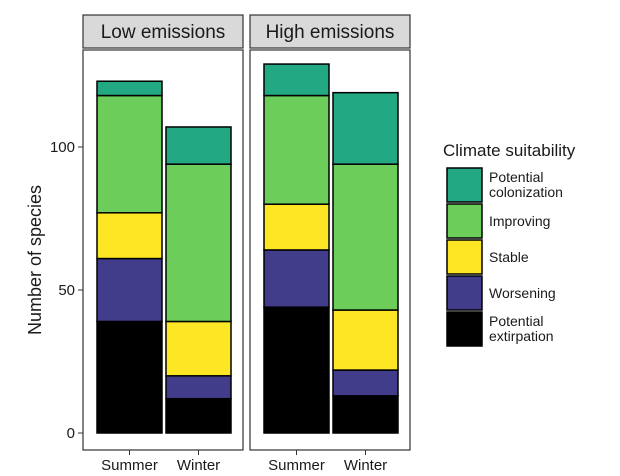  Describe the element at coordinates (71, 433) in the screenshot. I see `y-tick-label: 0` at that location.